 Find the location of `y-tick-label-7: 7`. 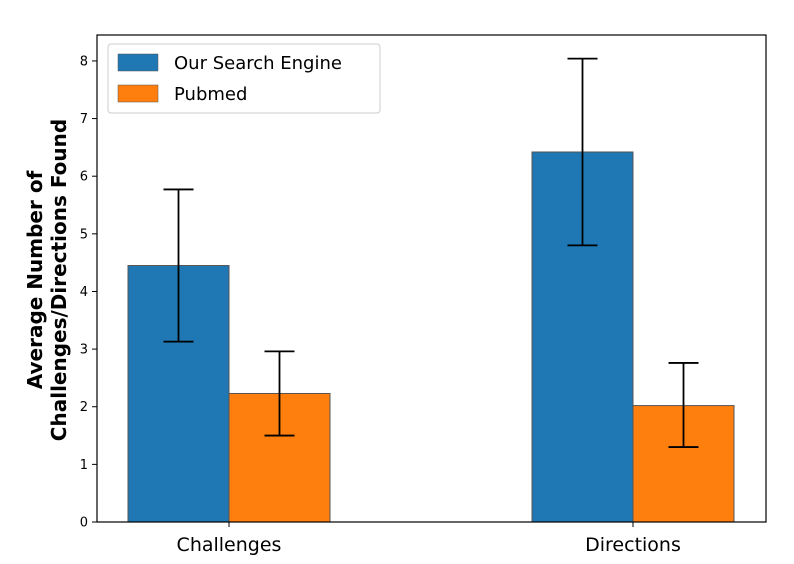

y-tick-label-7: 7 is located at coordinates (84, 119).